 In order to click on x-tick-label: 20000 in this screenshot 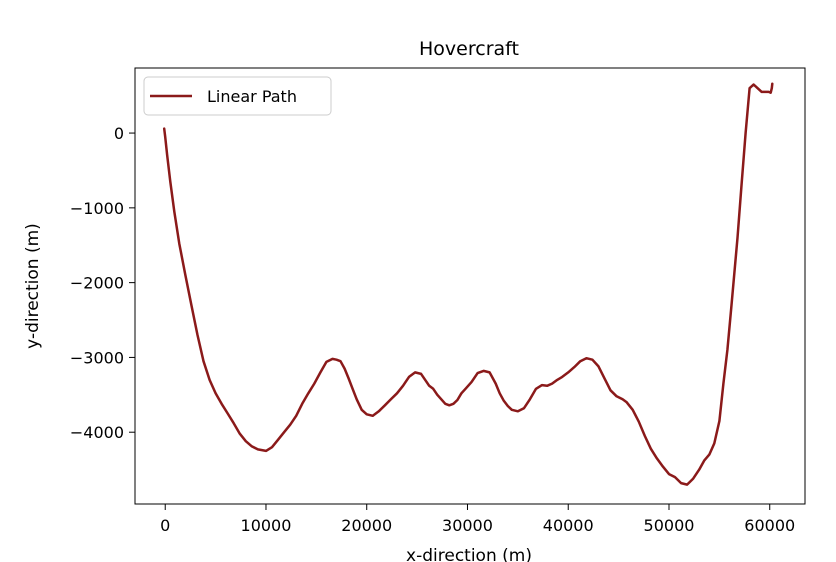, I will do `click(366, 525)`.